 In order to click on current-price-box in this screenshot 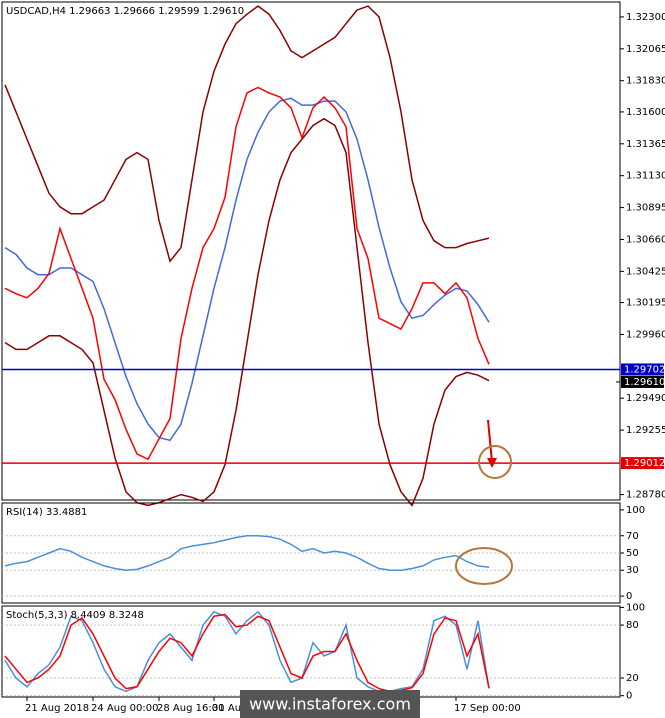, I will do `click(642, 381)`.